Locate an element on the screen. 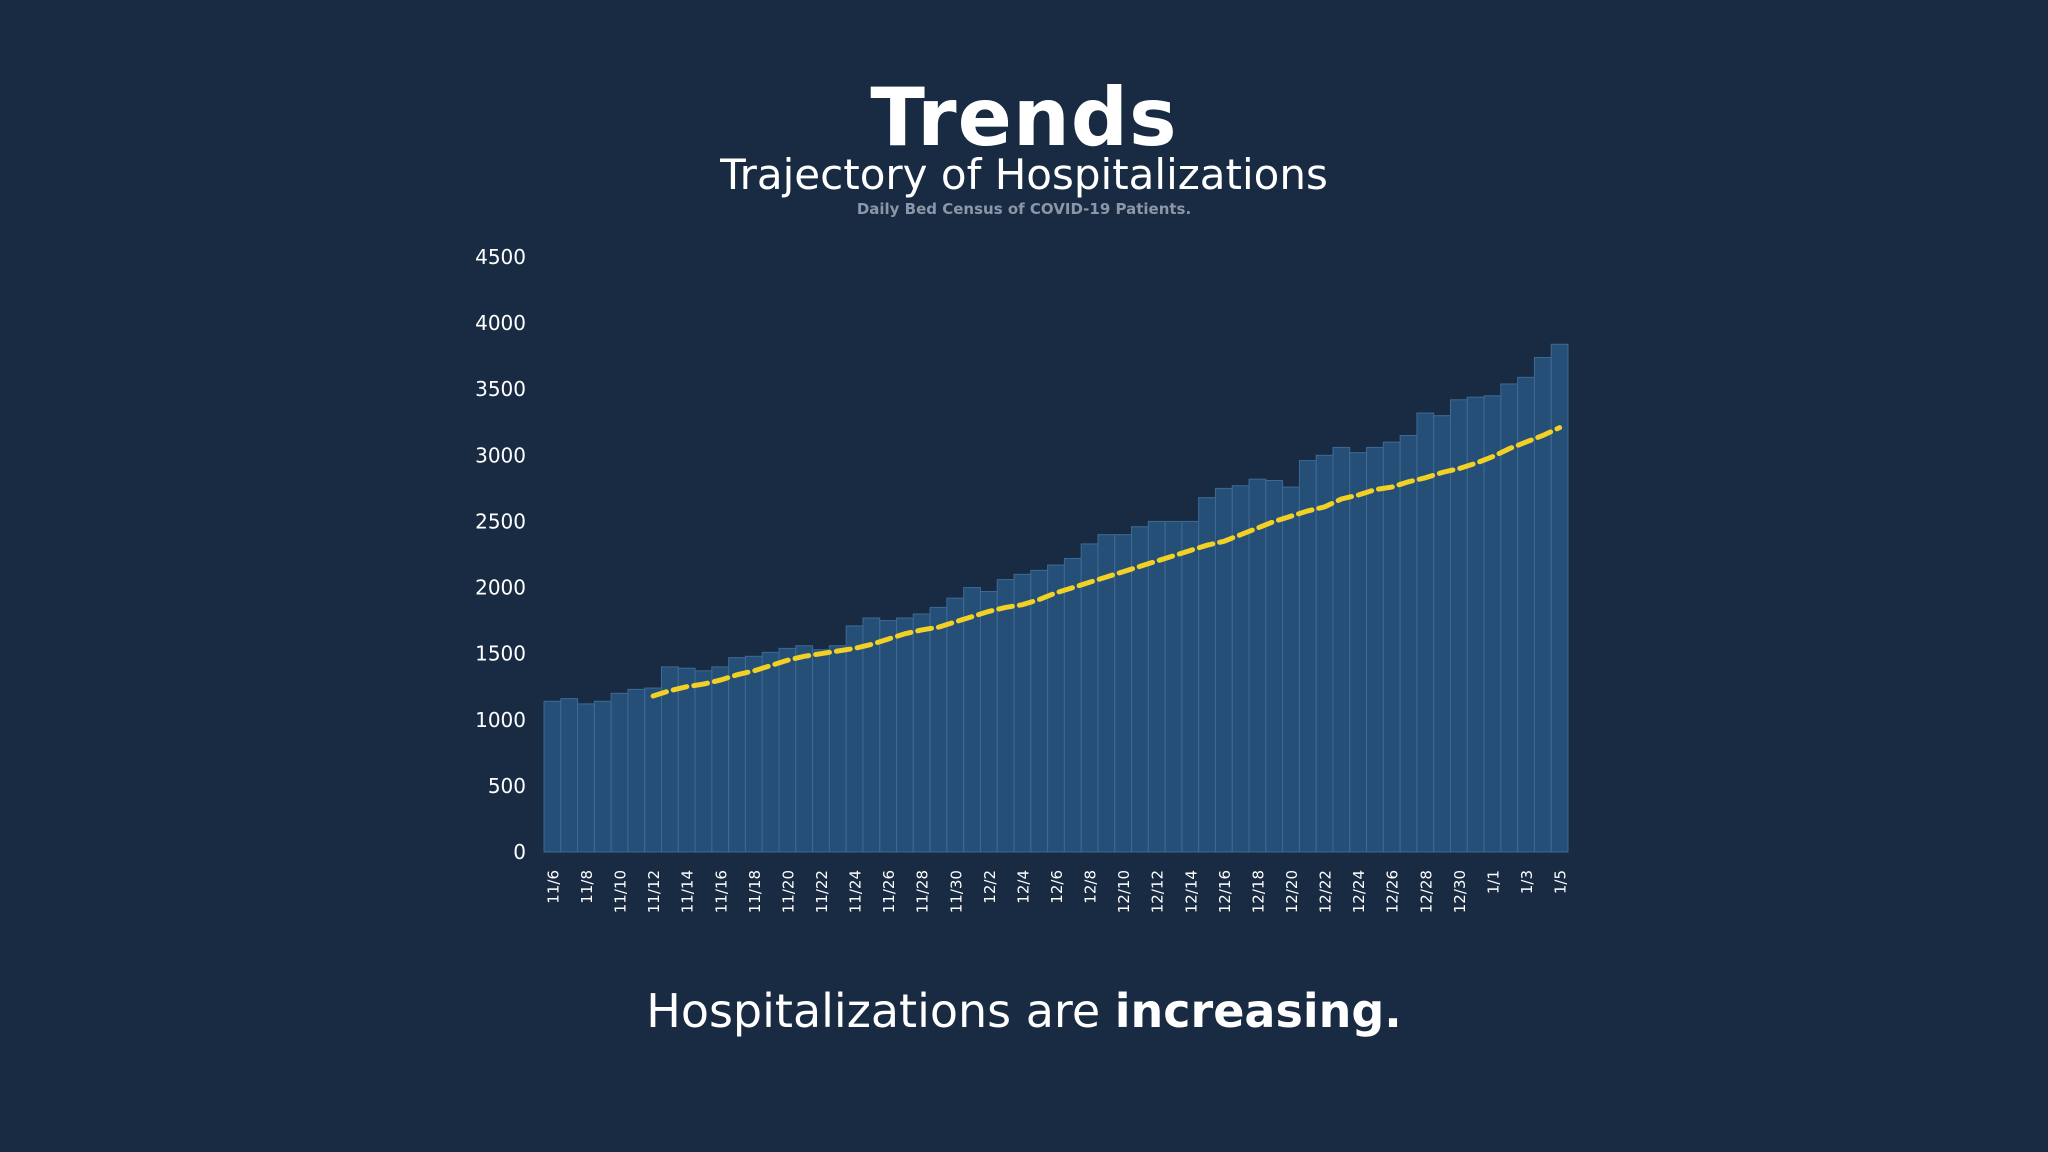 The image size is (2048, 1152). y-tick-label: 4500 is located at coordinates (500, 257).